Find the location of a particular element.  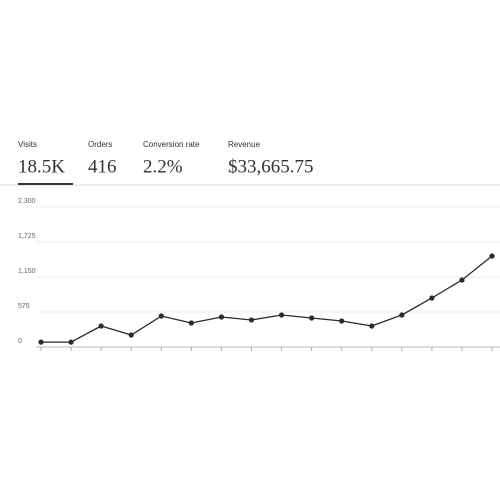

active-tab-underline is located at coordinates (45, 184).